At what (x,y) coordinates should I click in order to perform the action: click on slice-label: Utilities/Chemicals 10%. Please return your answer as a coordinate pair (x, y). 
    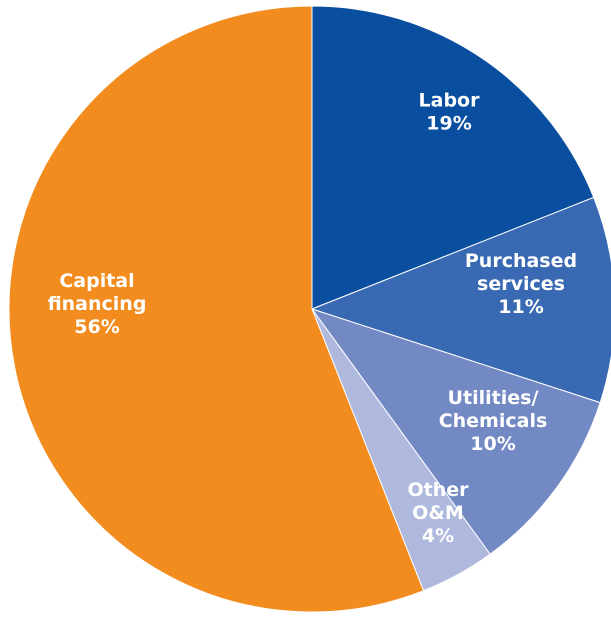
    Looking at the image, I should click on (493, 421).